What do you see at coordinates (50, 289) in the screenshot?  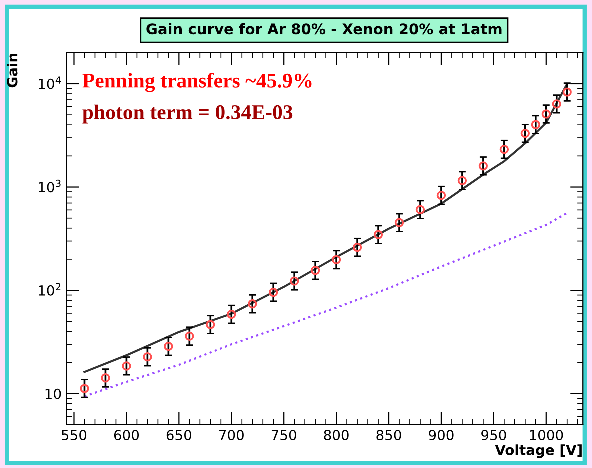 I see `y-tick-label: 10$^{2}$` at bounding box center [50, 289].